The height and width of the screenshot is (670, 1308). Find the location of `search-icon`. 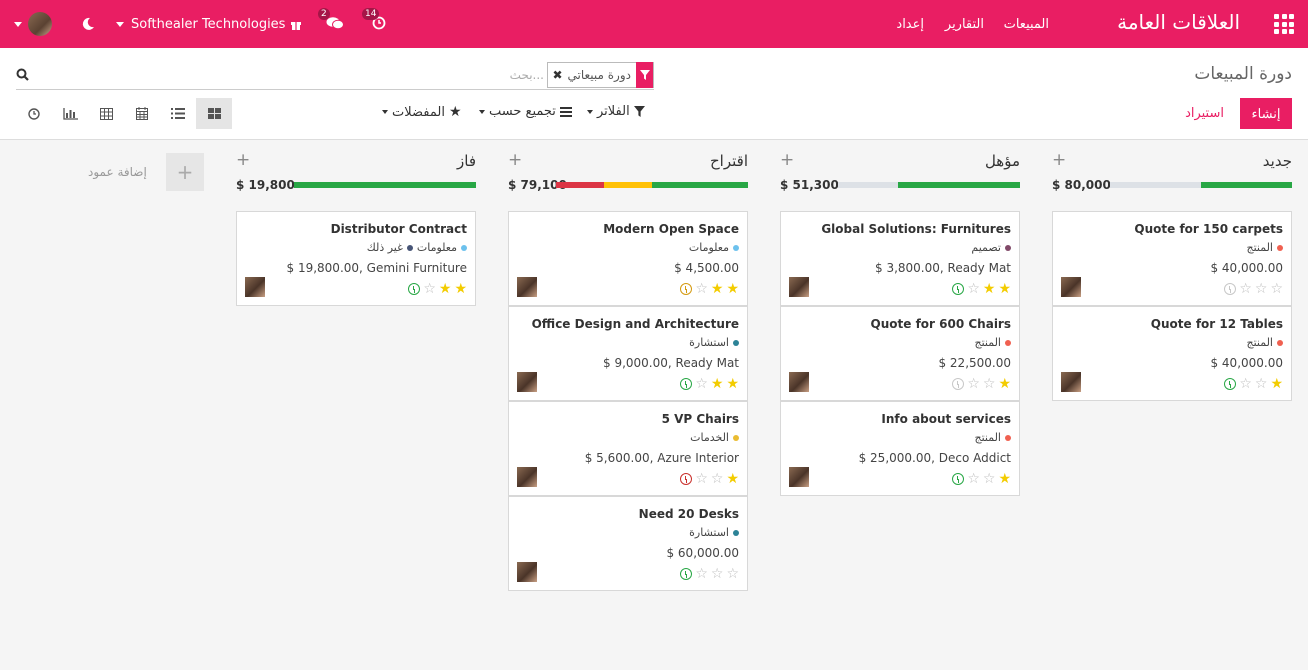

search-icon is located at coordinates (22, 76).